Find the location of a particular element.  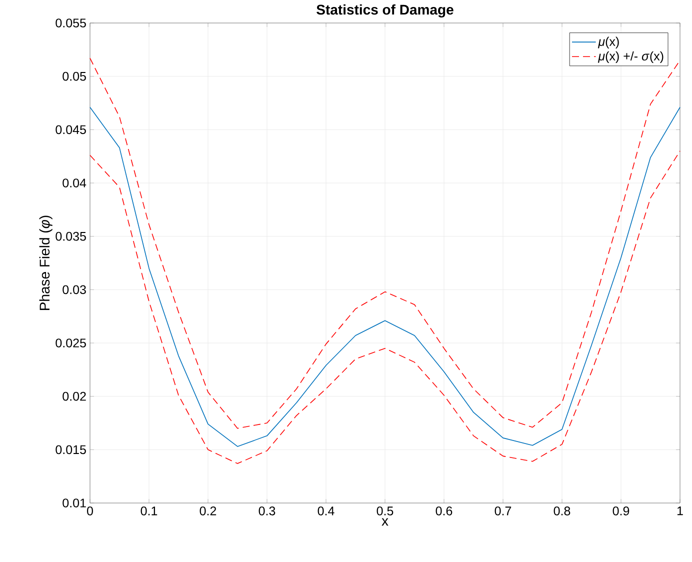

x-tick-label: 0.8 is located at coordinates (562, 511).